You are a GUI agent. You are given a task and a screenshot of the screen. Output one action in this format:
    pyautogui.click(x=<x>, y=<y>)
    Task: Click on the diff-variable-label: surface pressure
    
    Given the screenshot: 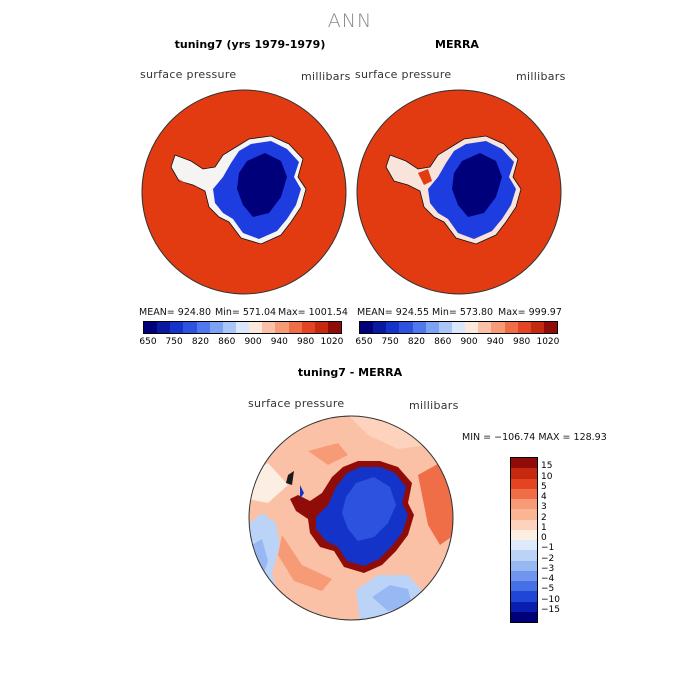 What is the action you would take?
    pyautogui.click(x=296, y=403)
    